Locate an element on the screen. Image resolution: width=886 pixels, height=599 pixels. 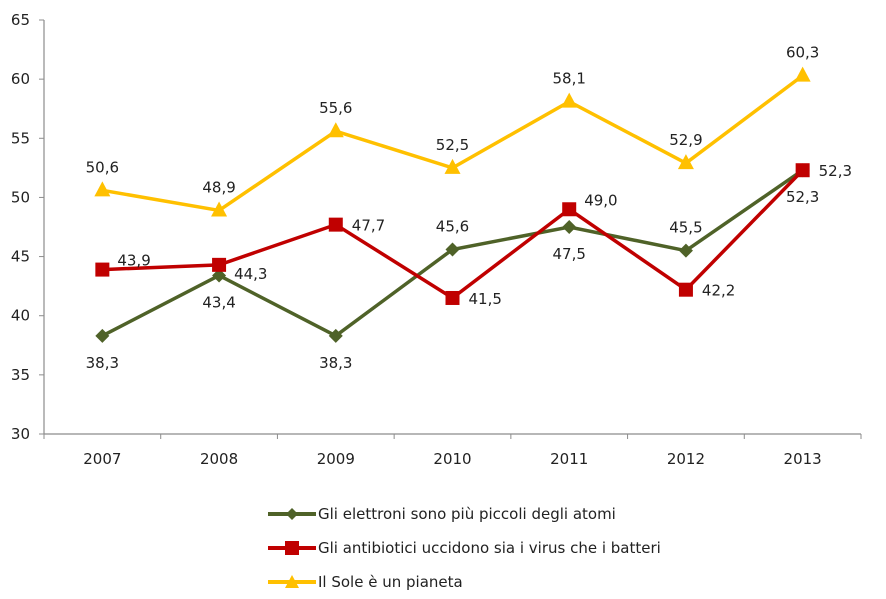
y-tick-label: 60 is located at coordinates (20, 79).